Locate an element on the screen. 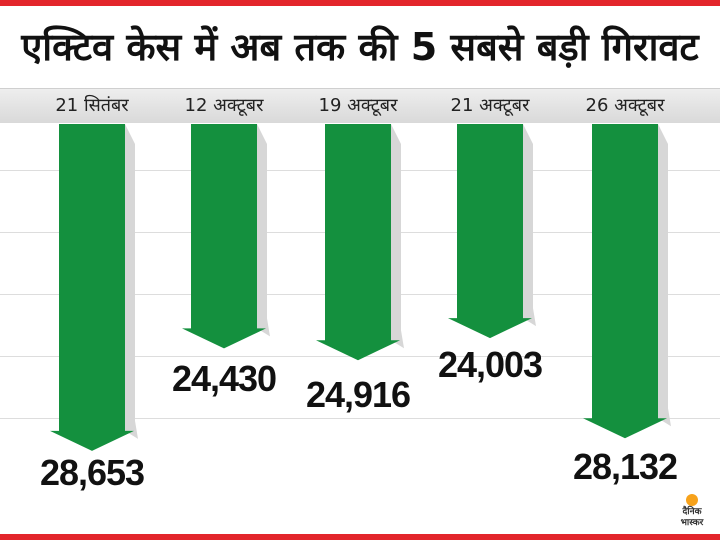 The width and height of the screenshot is (720, 540). gridline is located at coordinates (360, 418).